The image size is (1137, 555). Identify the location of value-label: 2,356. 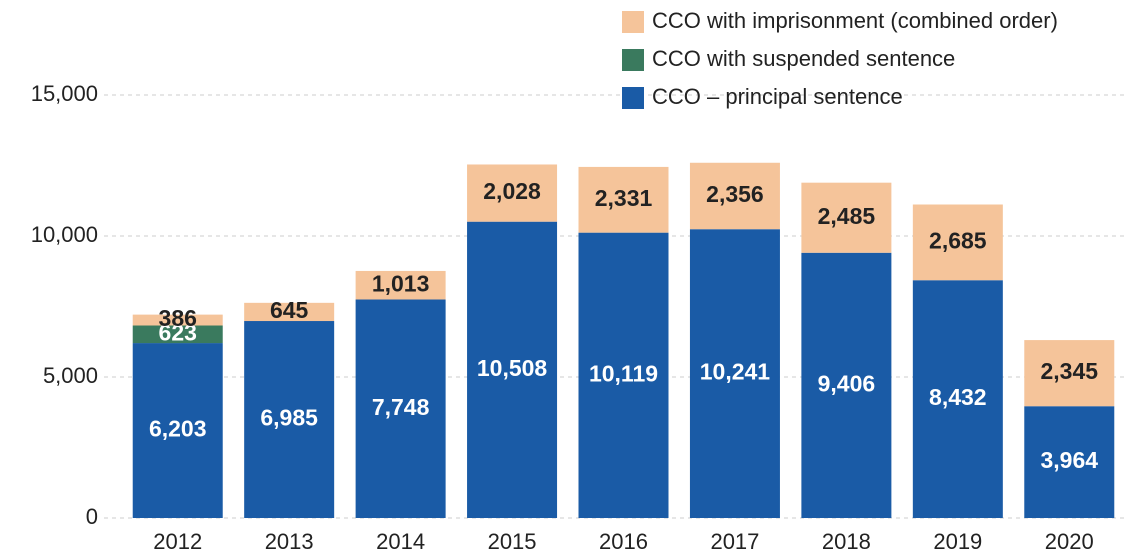
(735, 194).